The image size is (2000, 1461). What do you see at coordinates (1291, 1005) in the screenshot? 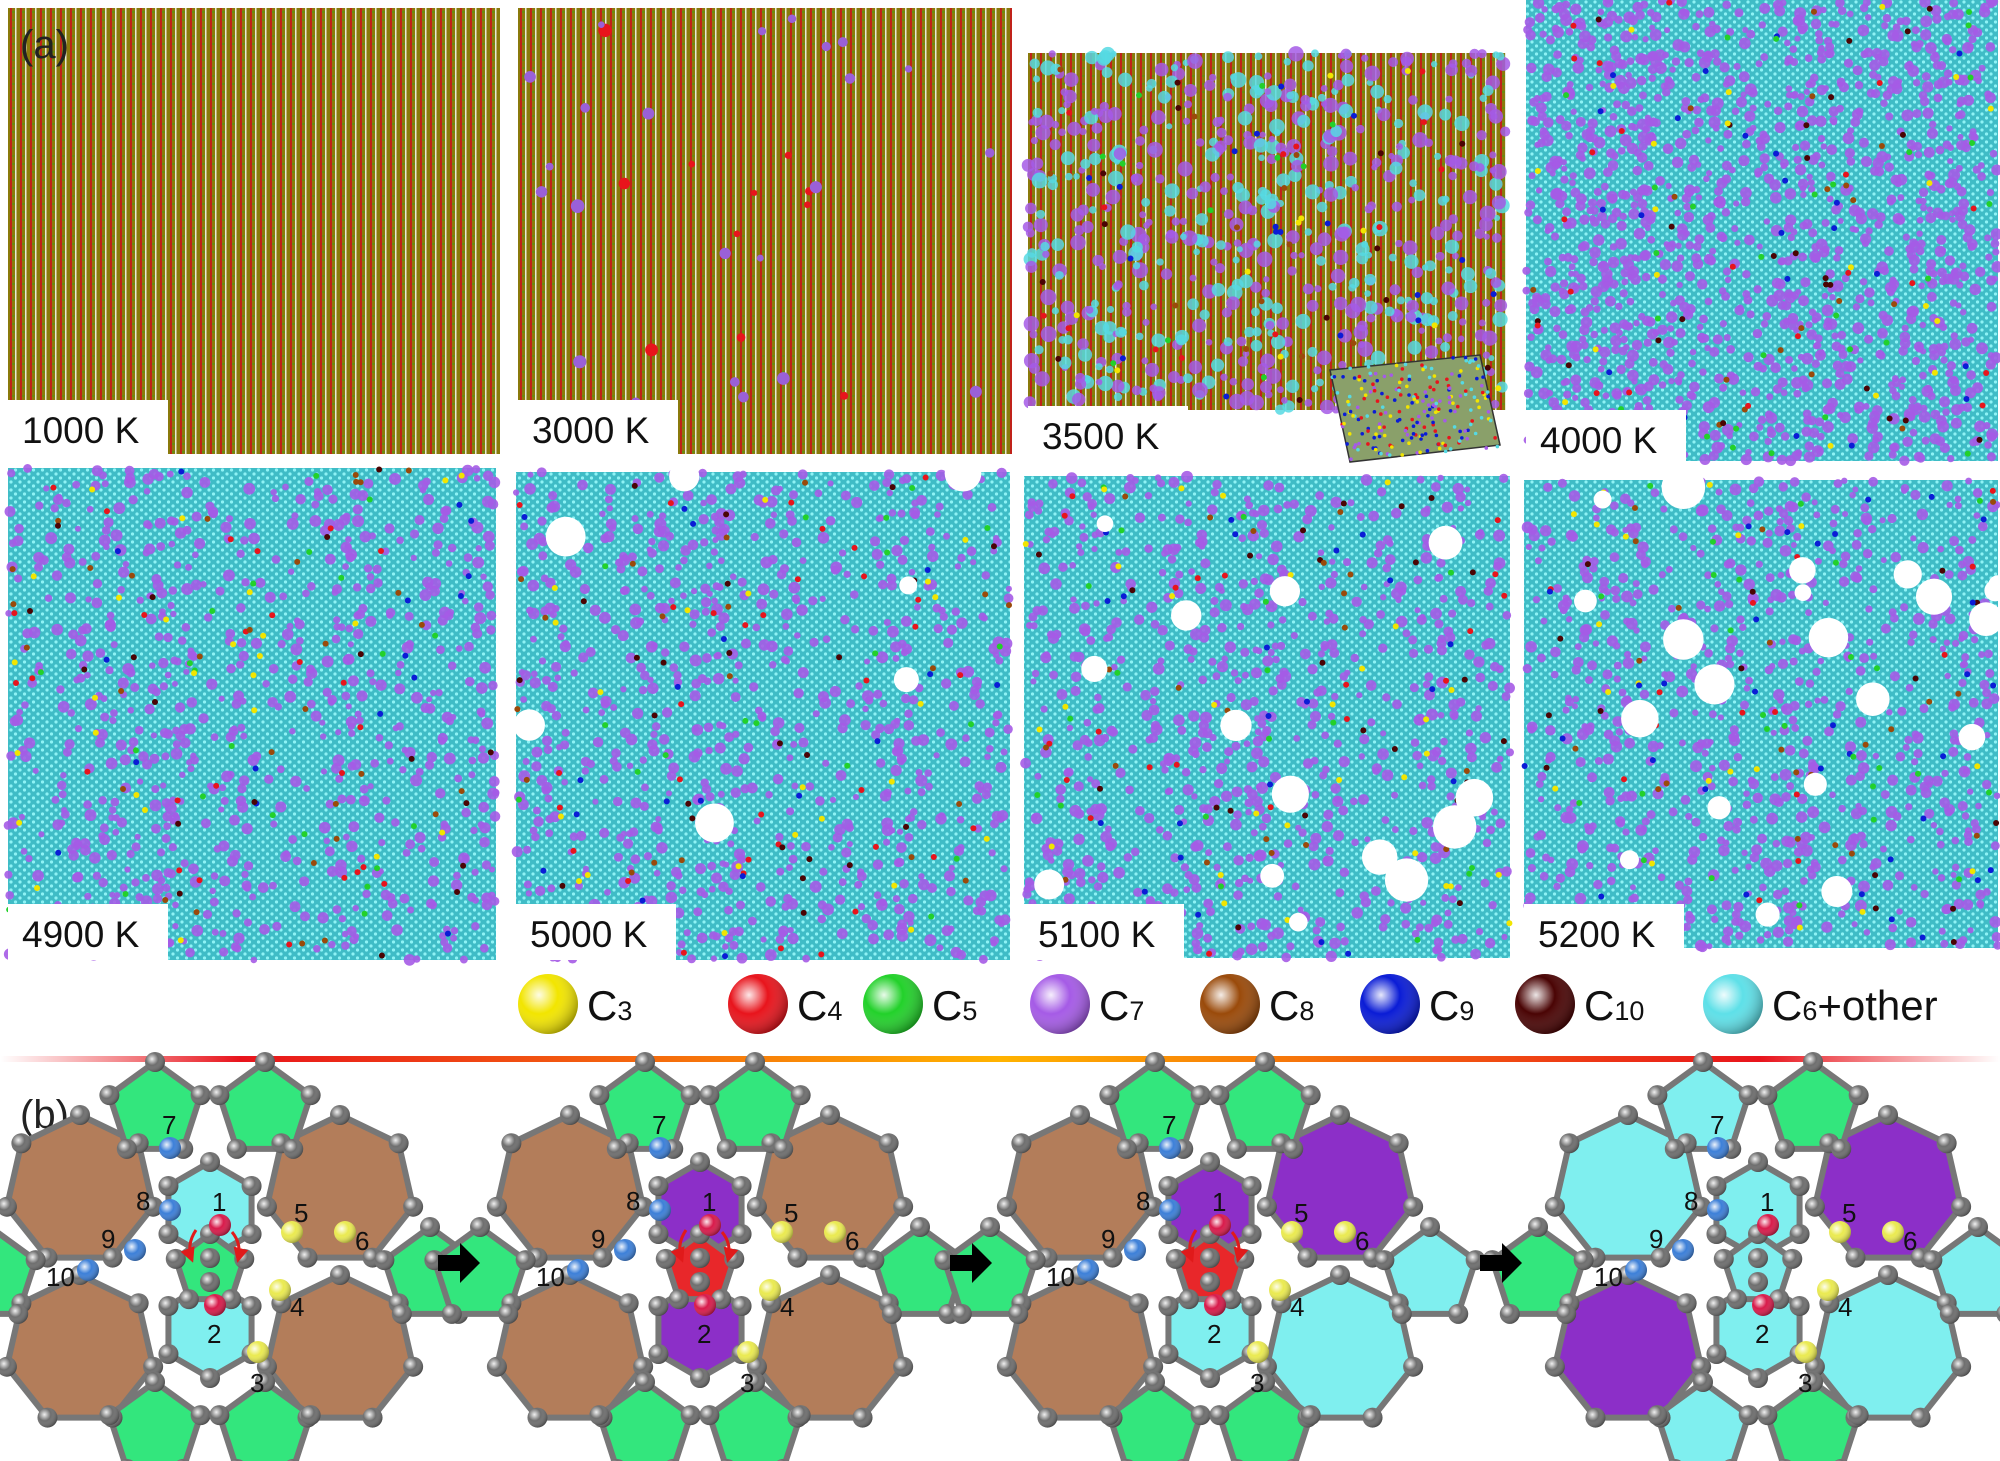
I see `legend-label: C8` at bounding box center [1291, 1005].